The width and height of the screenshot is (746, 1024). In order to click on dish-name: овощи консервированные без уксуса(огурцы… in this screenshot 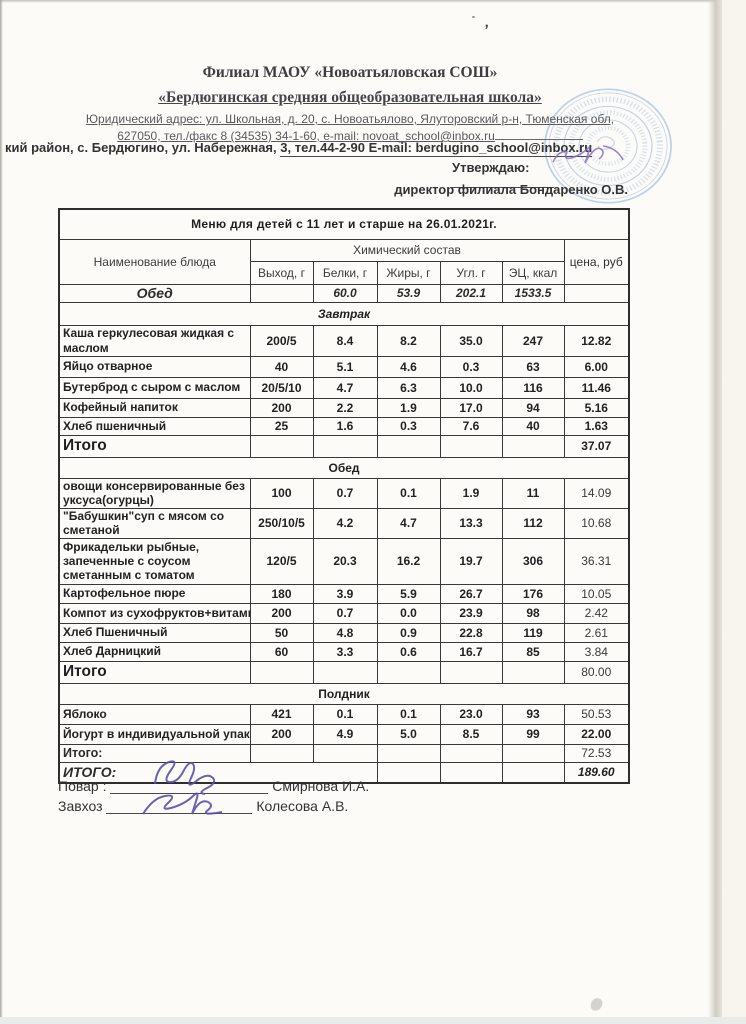, I will do `click(154, 493)`.